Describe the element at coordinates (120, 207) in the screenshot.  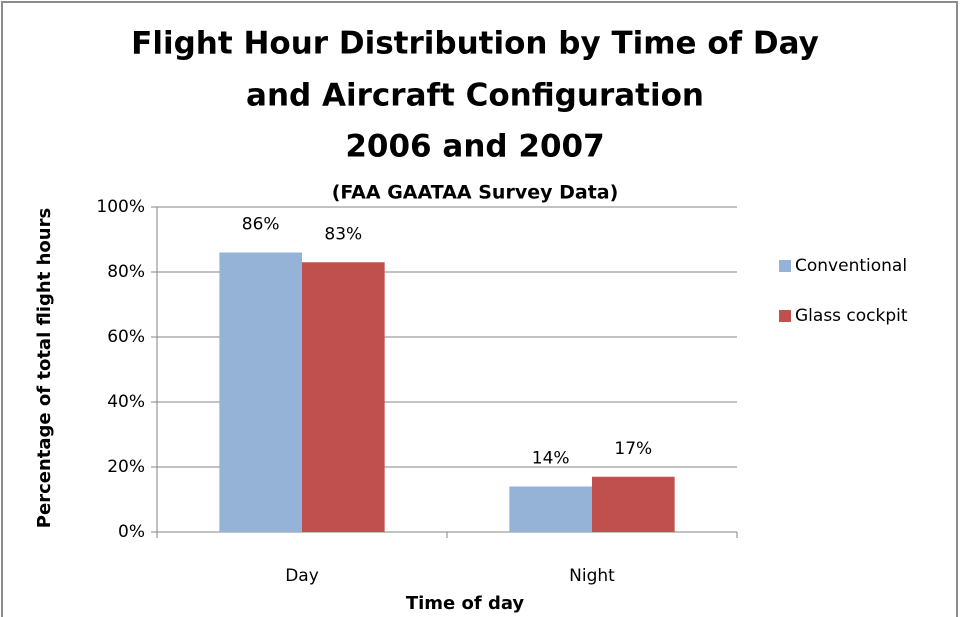
I see `y-tick-label: 100%` at that location.